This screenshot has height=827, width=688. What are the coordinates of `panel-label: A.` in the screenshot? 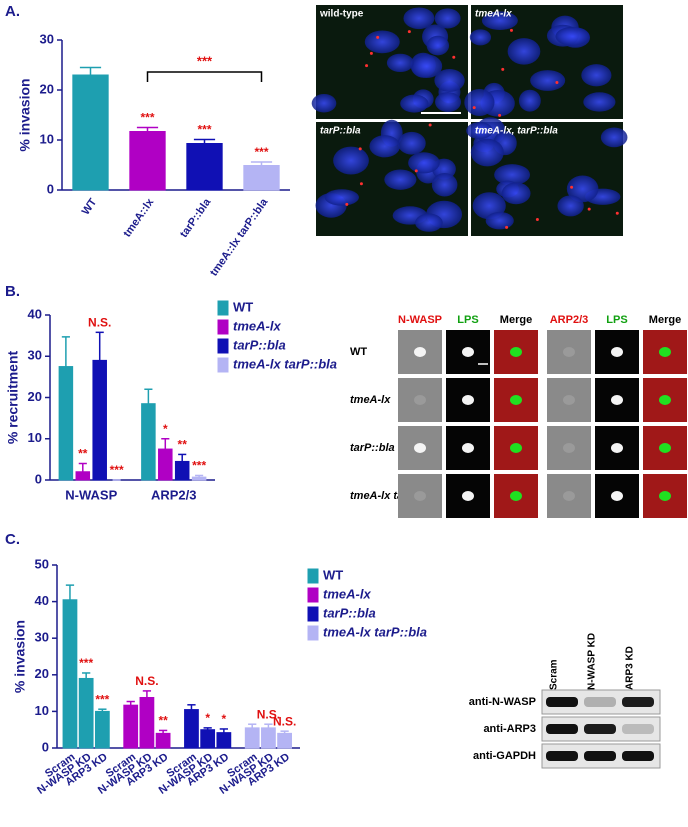 It's located at (12, 11).